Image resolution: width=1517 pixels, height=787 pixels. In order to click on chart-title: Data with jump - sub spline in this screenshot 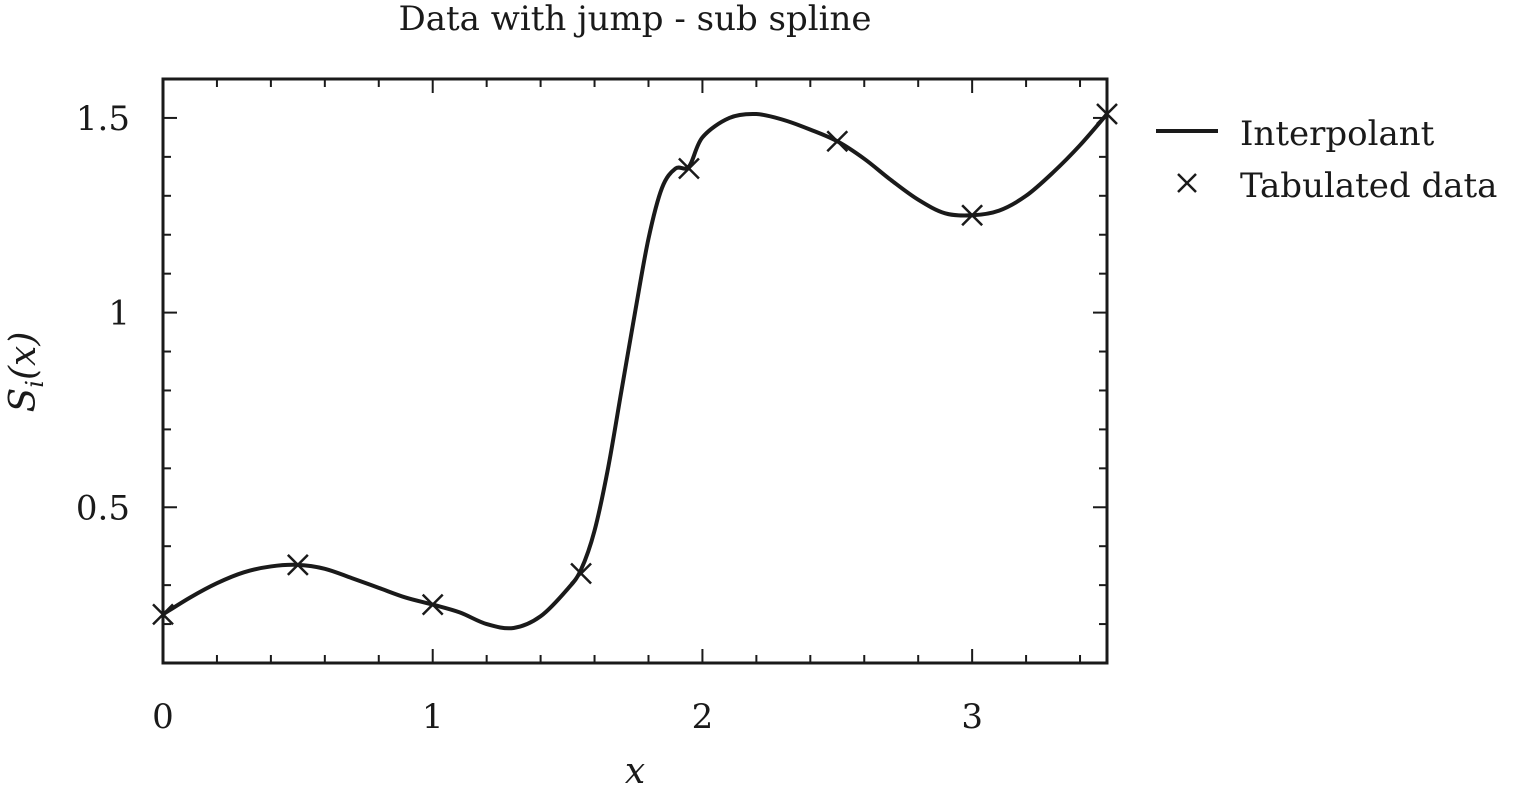, I will do `click(634, 19)`.